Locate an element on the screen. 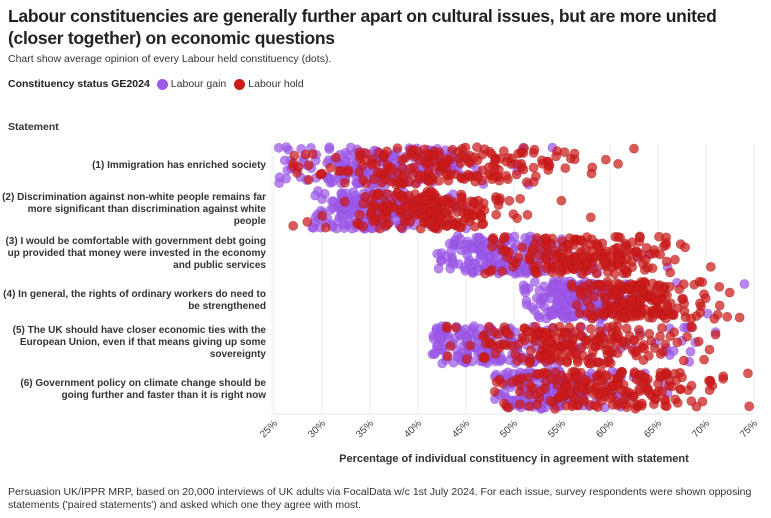 This screenshot has height=518, width=771. legend-item-labour-gain: Labour gain is located at coordinates (191, 84).